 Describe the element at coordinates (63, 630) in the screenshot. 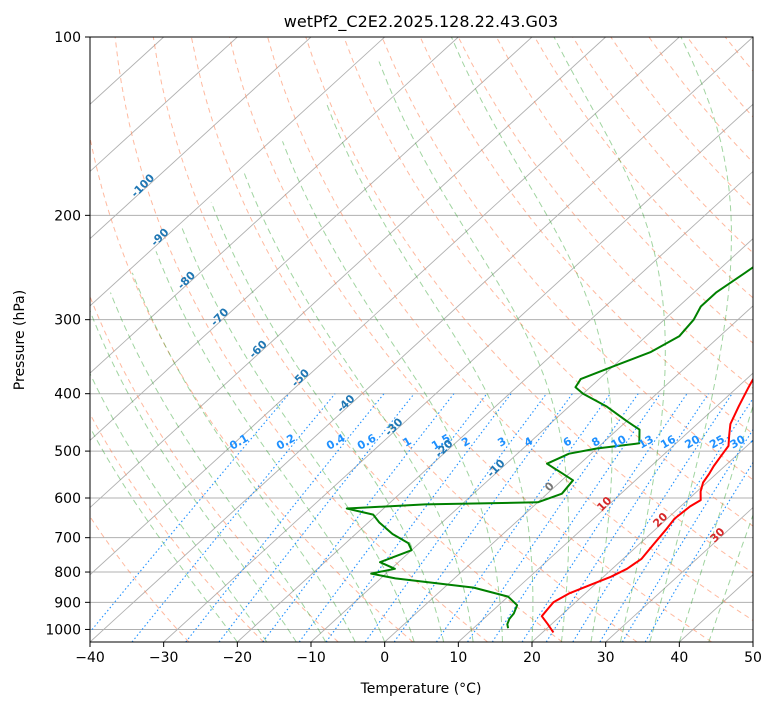

I see `y-tick-label: 1000` at that location.